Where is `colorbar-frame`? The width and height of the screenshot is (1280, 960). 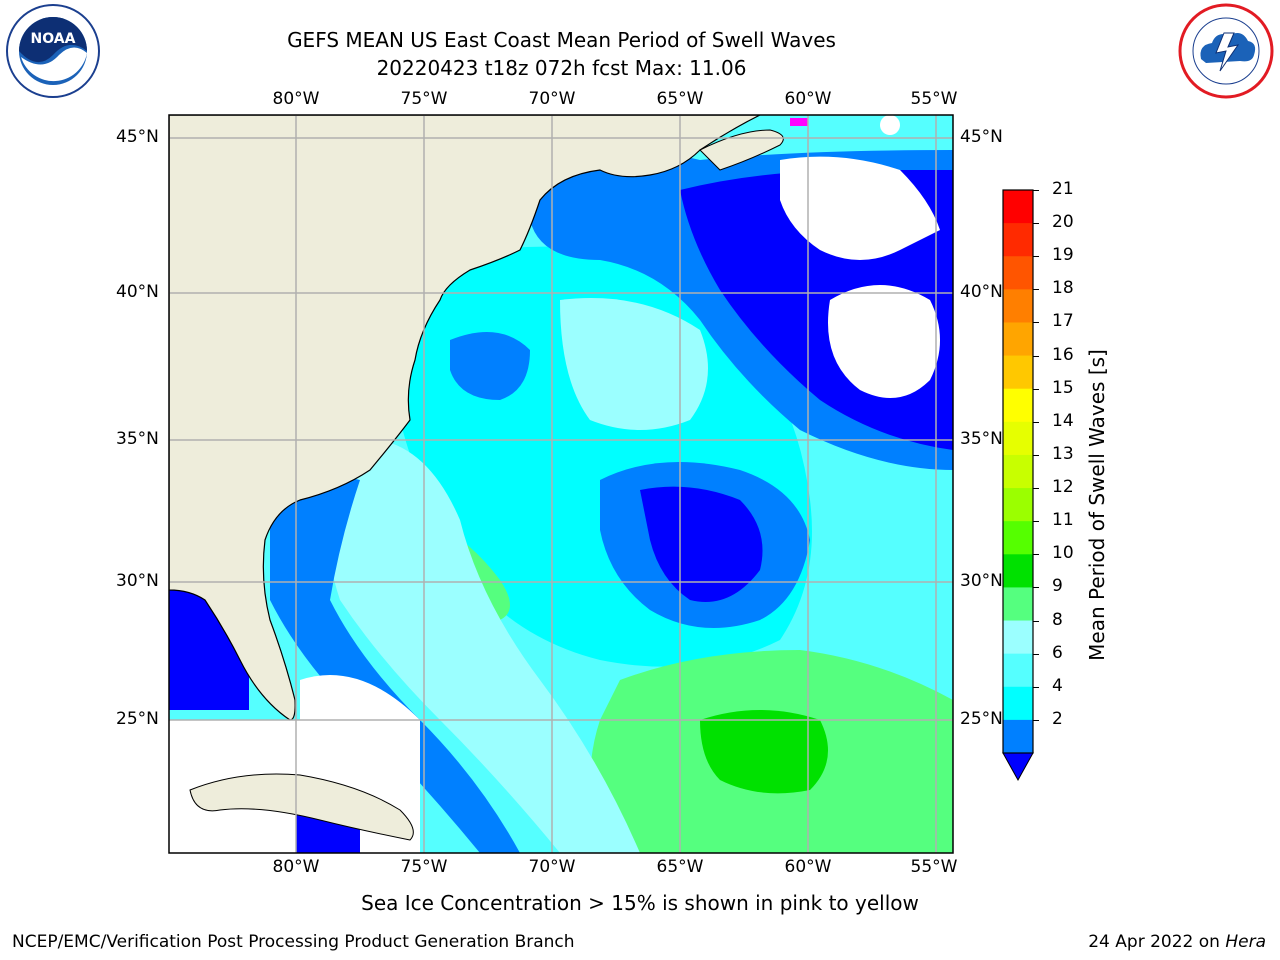 colorbar-frame is located at coordinates (1018, 471).